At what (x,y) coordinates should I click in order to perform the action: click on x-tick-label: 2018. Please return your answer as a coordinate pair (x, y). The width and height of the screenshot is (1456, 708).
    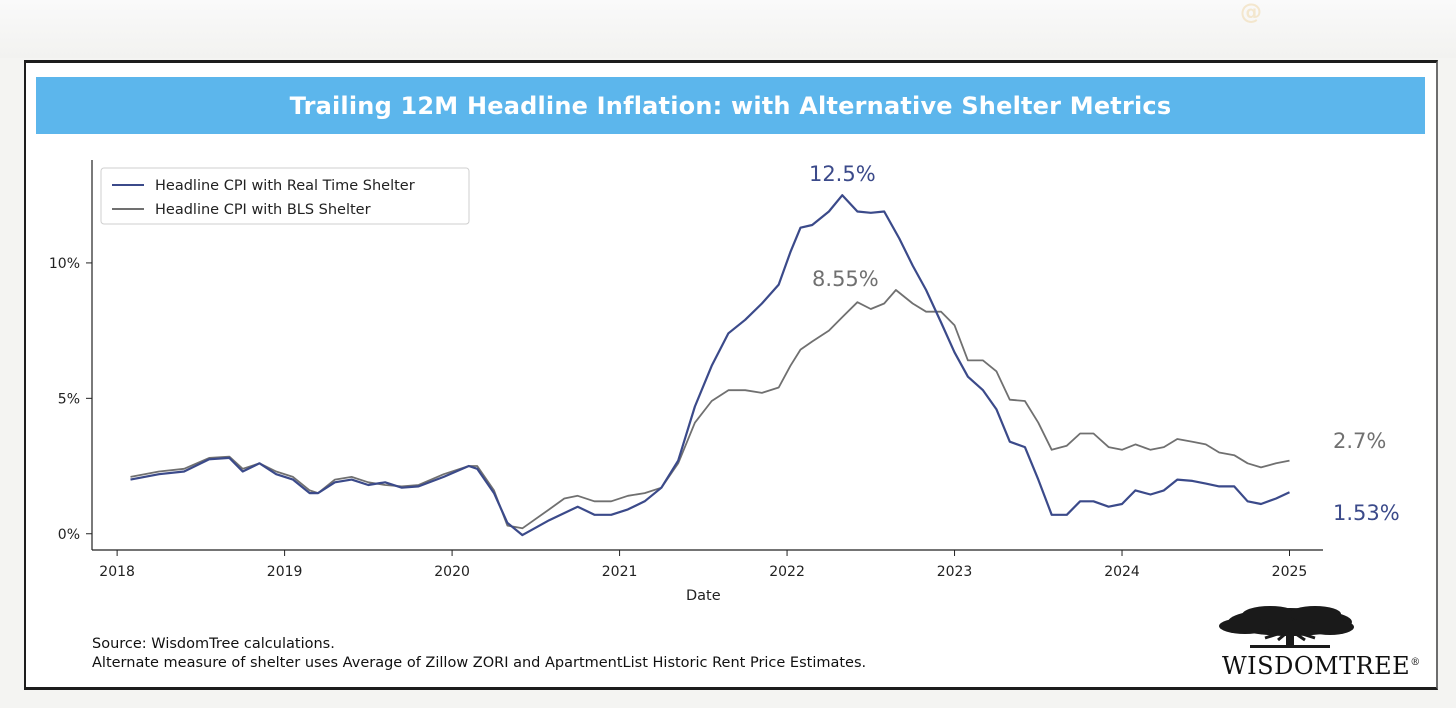
    Looking at the image, I should click on (117, 572).